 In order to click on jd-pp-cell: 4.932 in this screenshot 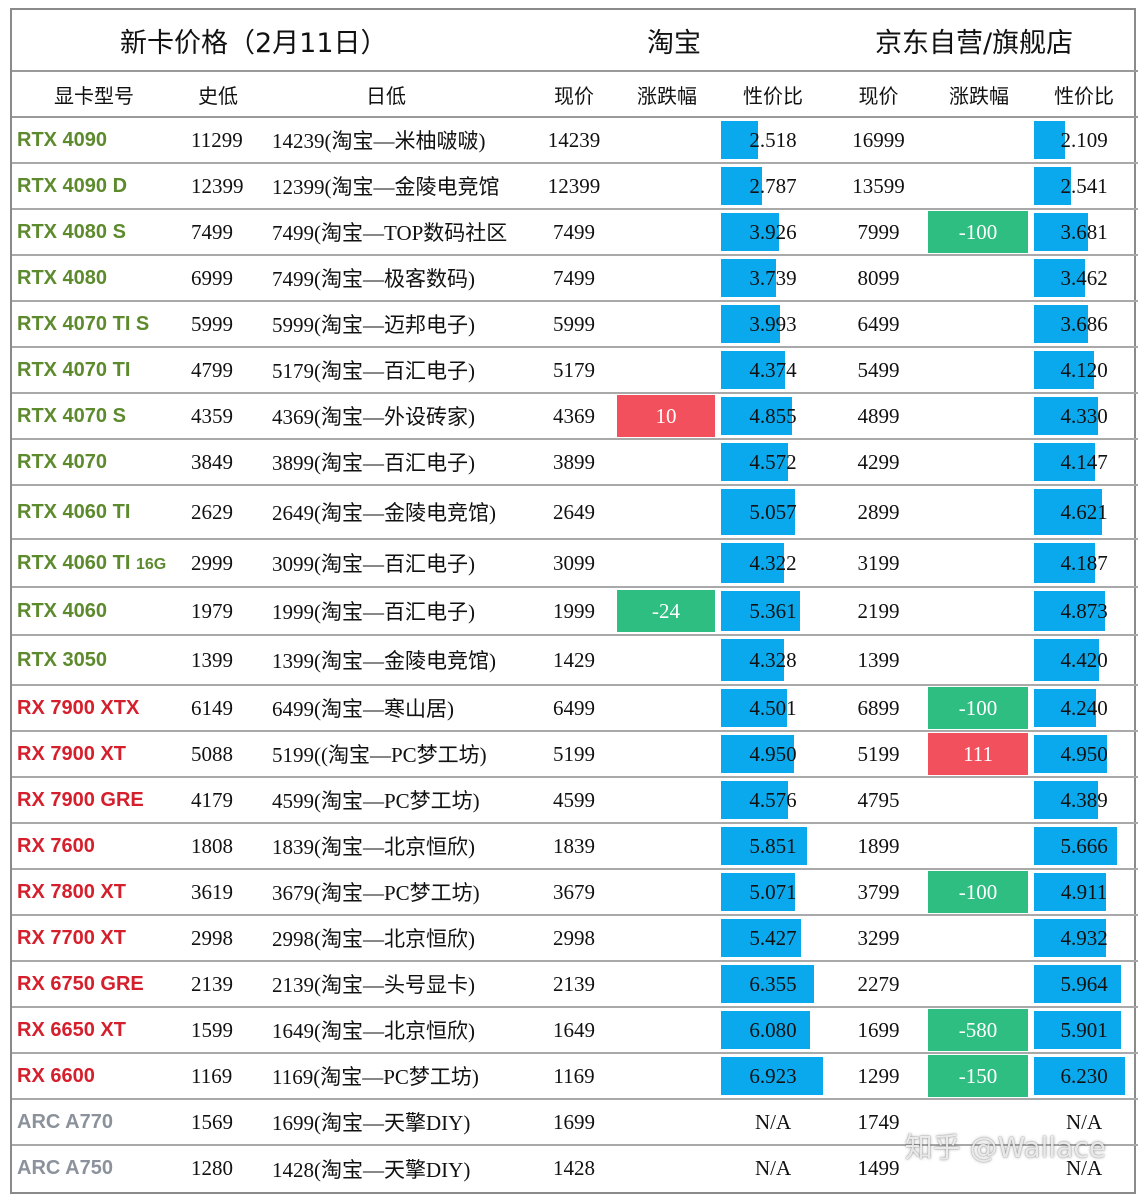, I will do `click(1084, 938)`.